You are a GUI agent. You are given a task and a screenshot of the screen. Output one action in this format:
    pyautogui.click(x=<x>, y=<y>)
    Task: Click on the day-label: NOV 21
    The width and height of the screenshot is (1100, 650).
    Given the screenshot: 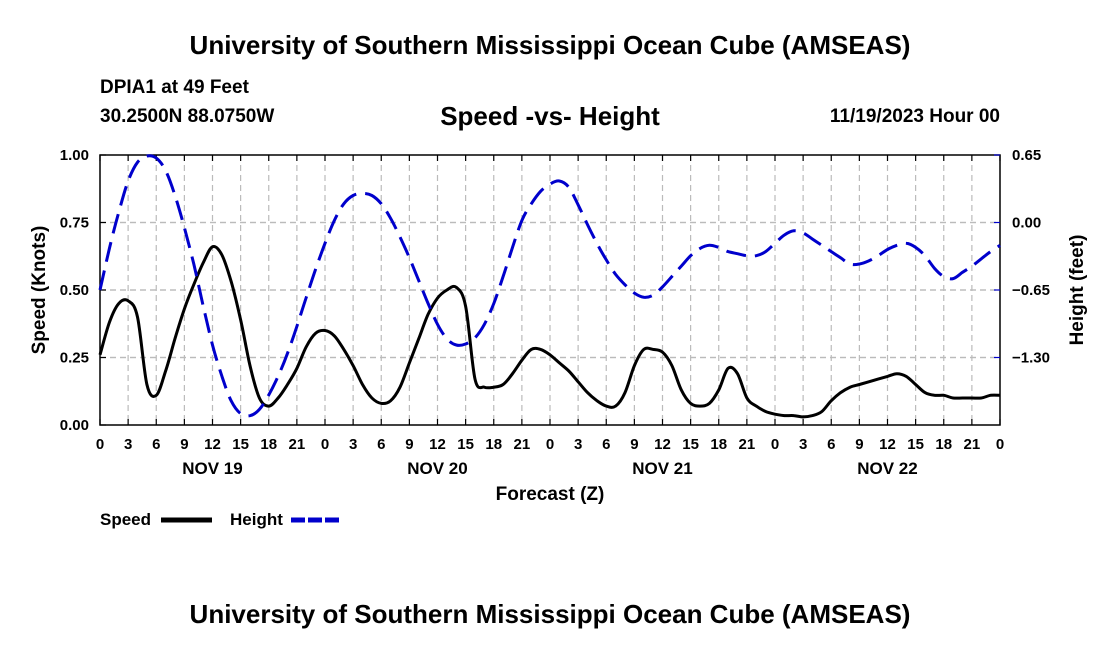 What is the action you would take?
    pyautogui.click(x=662, y=468)
    